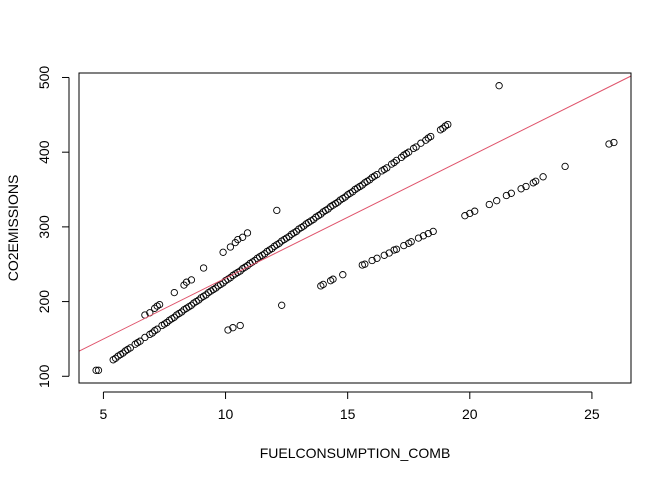 This screenshot has height=480, width=672. What do you see at coordinates (44, 227) in the screenshot?
I see `y-tick-label: 300` at bounding box center [44, 227].